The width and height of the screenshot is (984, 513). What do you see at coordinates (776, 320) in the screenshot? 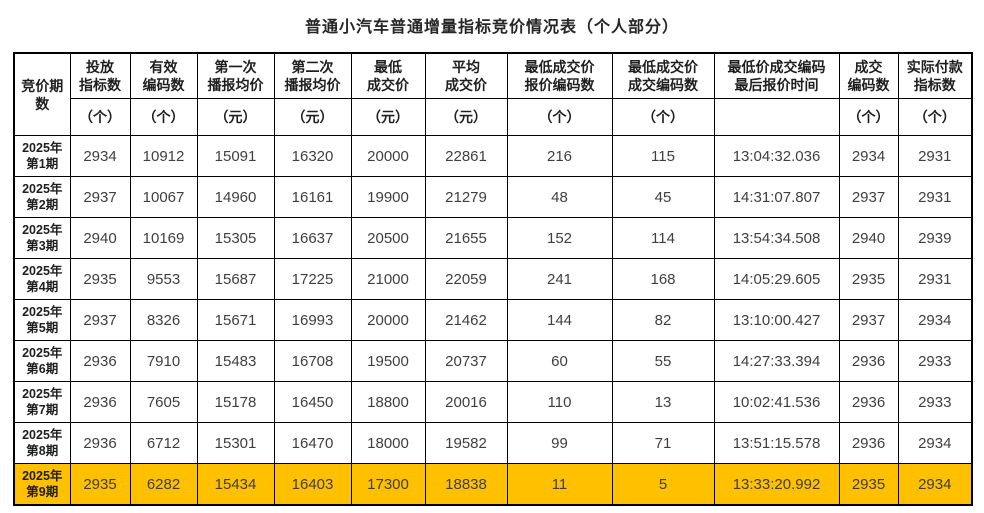
I see `data-cell: 13:10:00.427` at bounding box center [776, 320].